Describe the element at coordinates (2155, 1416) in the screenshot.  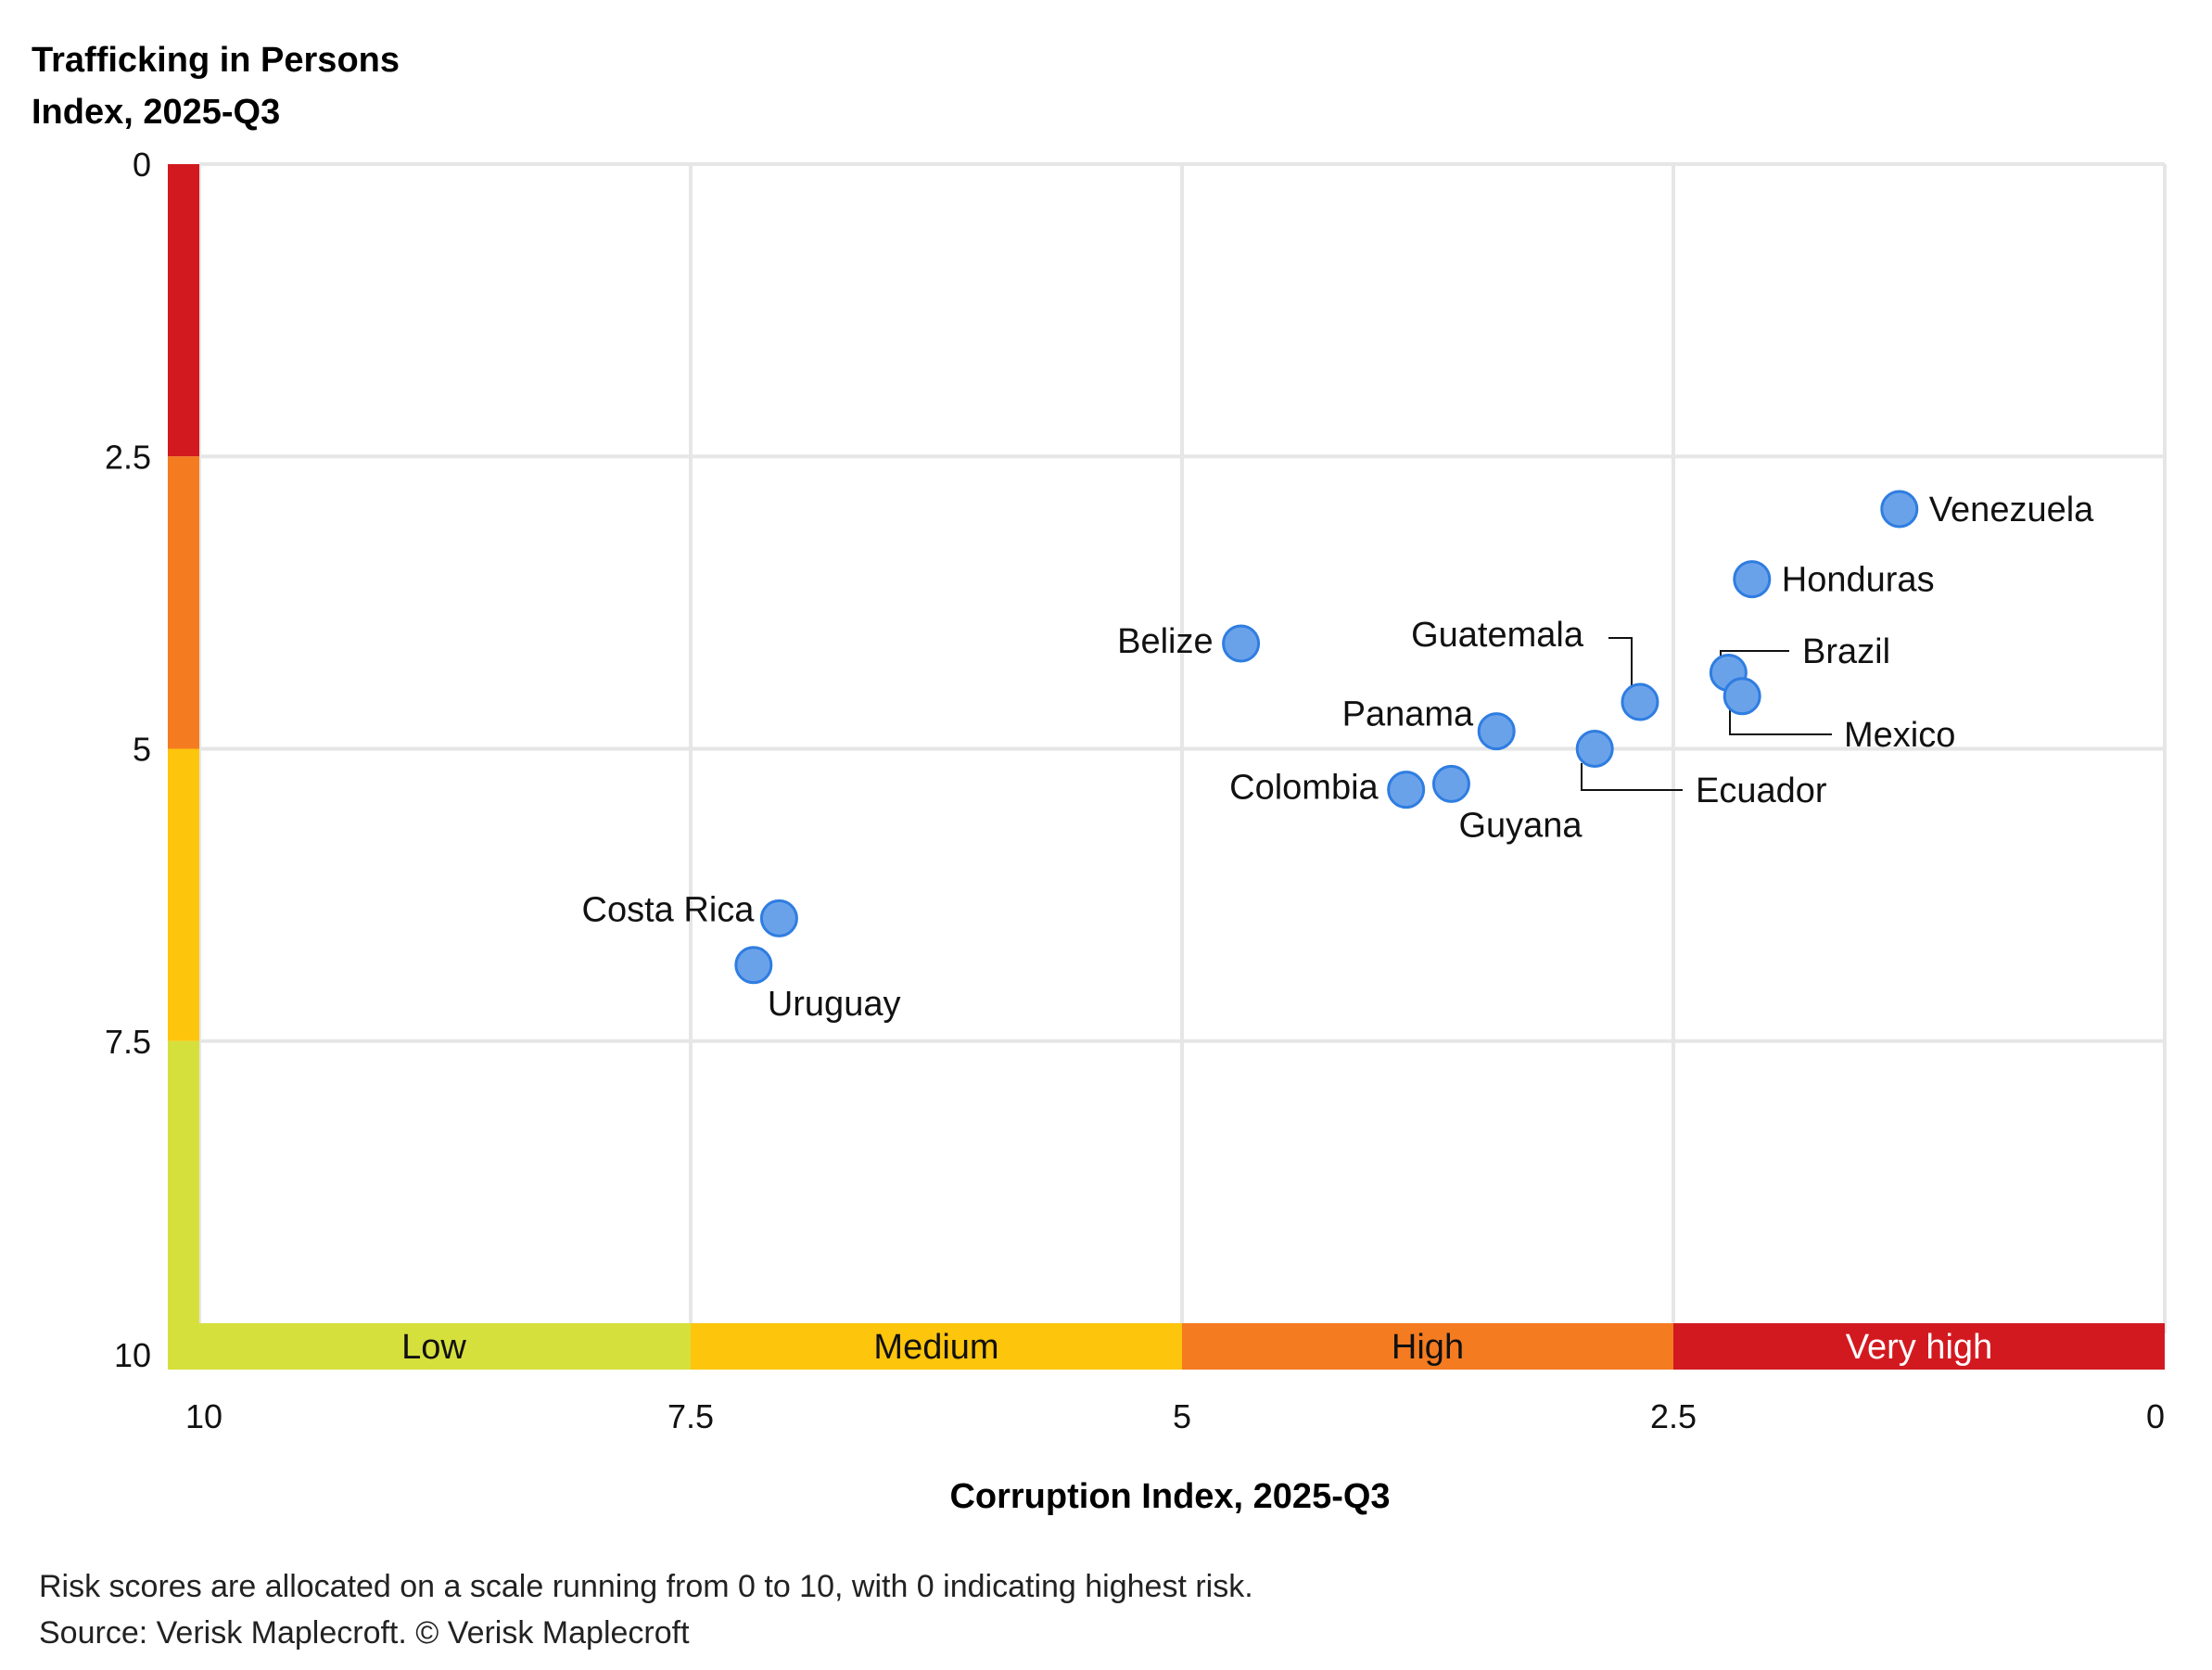
I see `x-tick-label-0: 0` at that location.